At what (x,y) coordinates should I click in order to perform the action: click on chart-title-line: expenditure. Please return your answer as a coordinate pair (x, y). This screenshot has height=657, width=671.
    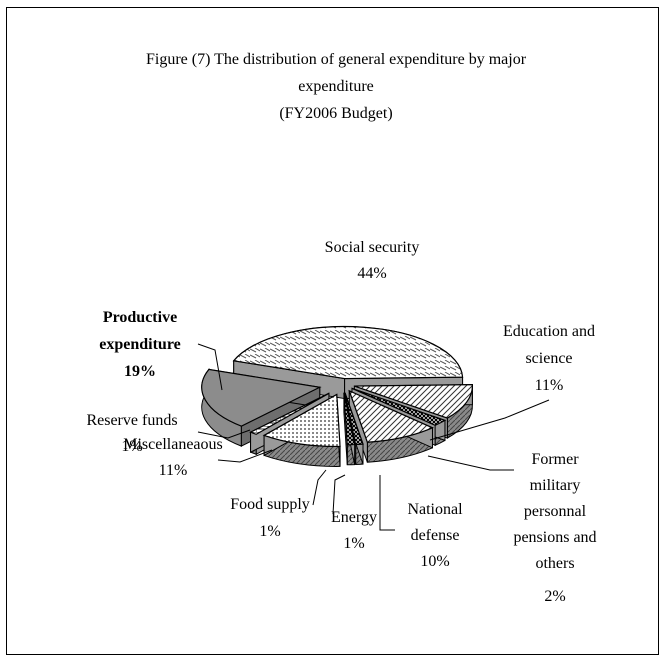
    Looking at the image, I should click on (336, 86).